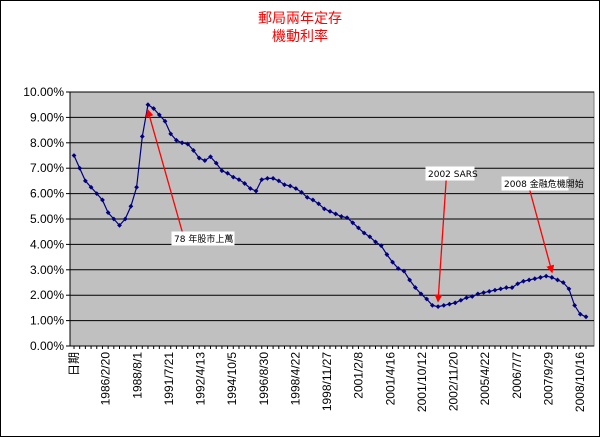 The image size is (600, 437). I want to click on y-tick-label: 4.00%, so click(47, 244).